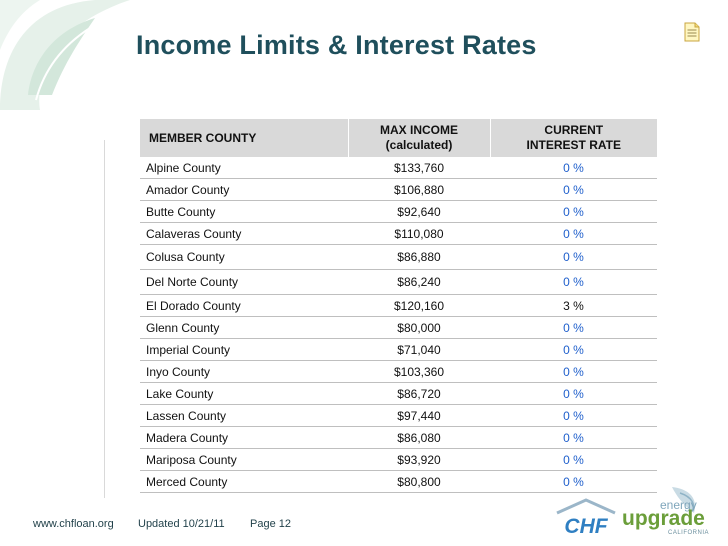 This screenshot has width=728, height=546. I want to click on income-cell: $93,920, so click(419, 459).